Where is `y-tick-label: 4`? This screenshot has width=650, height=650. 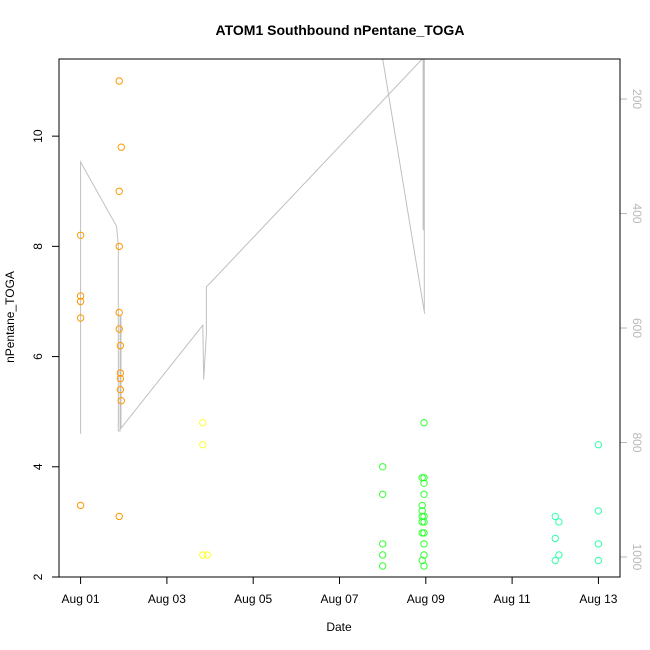
y-tick-label: 4 is located at coordinates (38, 466).